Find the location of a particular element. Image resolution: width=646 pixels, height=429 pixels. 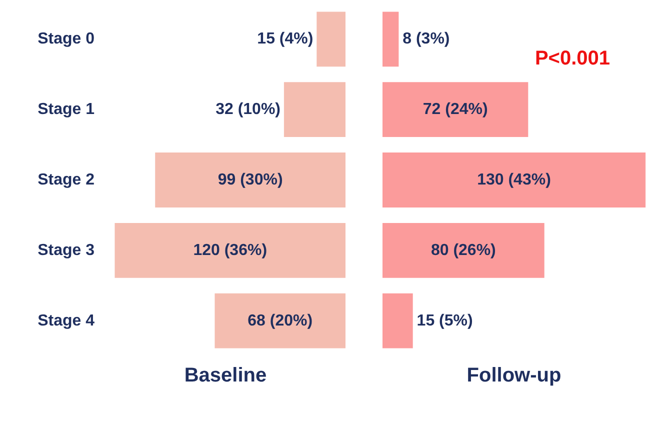

y-tick-label: Stage 1 is located at coordinates (66, 109).